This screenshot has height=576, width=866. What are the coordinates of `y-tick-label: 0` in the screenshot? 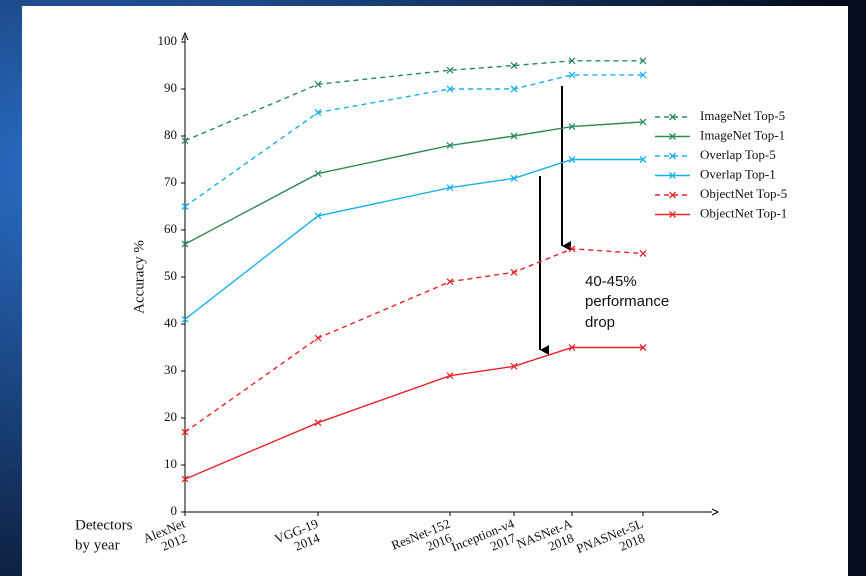 It's located at (174, 510).